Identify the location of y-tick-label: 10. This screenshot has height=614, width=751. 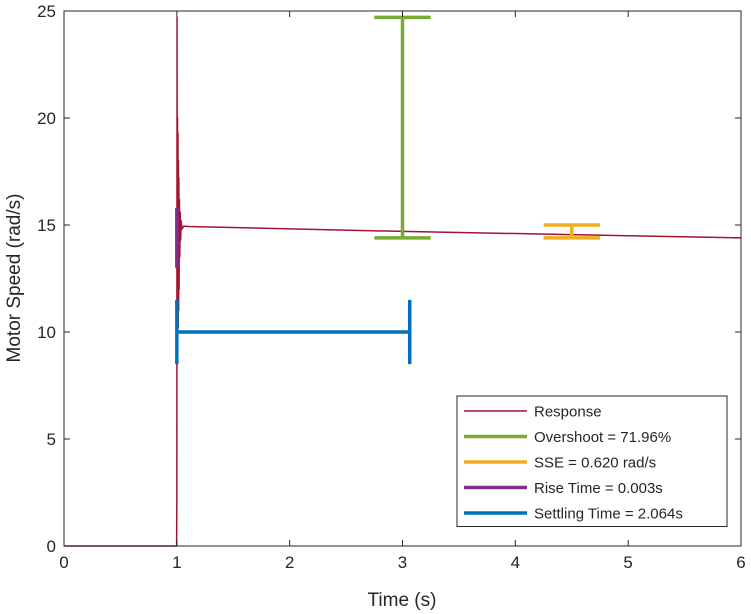
(46, 332).